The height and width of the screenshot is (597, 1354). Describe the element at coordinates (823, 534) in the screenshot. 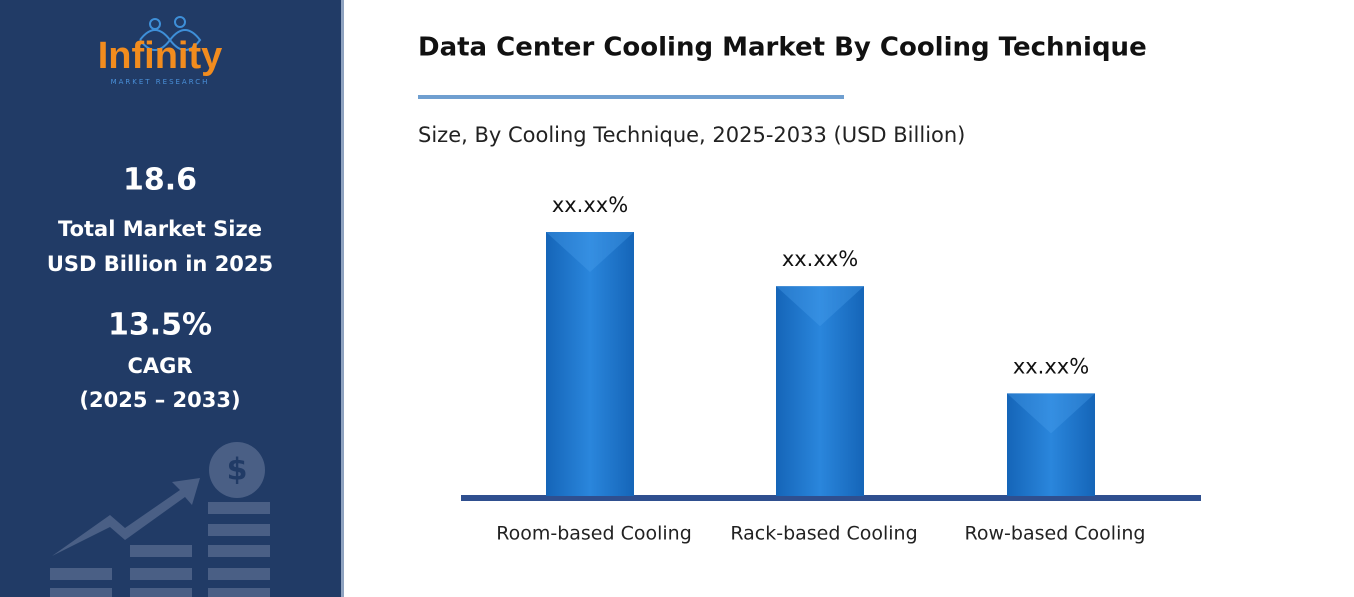

I see `x-tick-label: Rack-based Cooling` at that location.